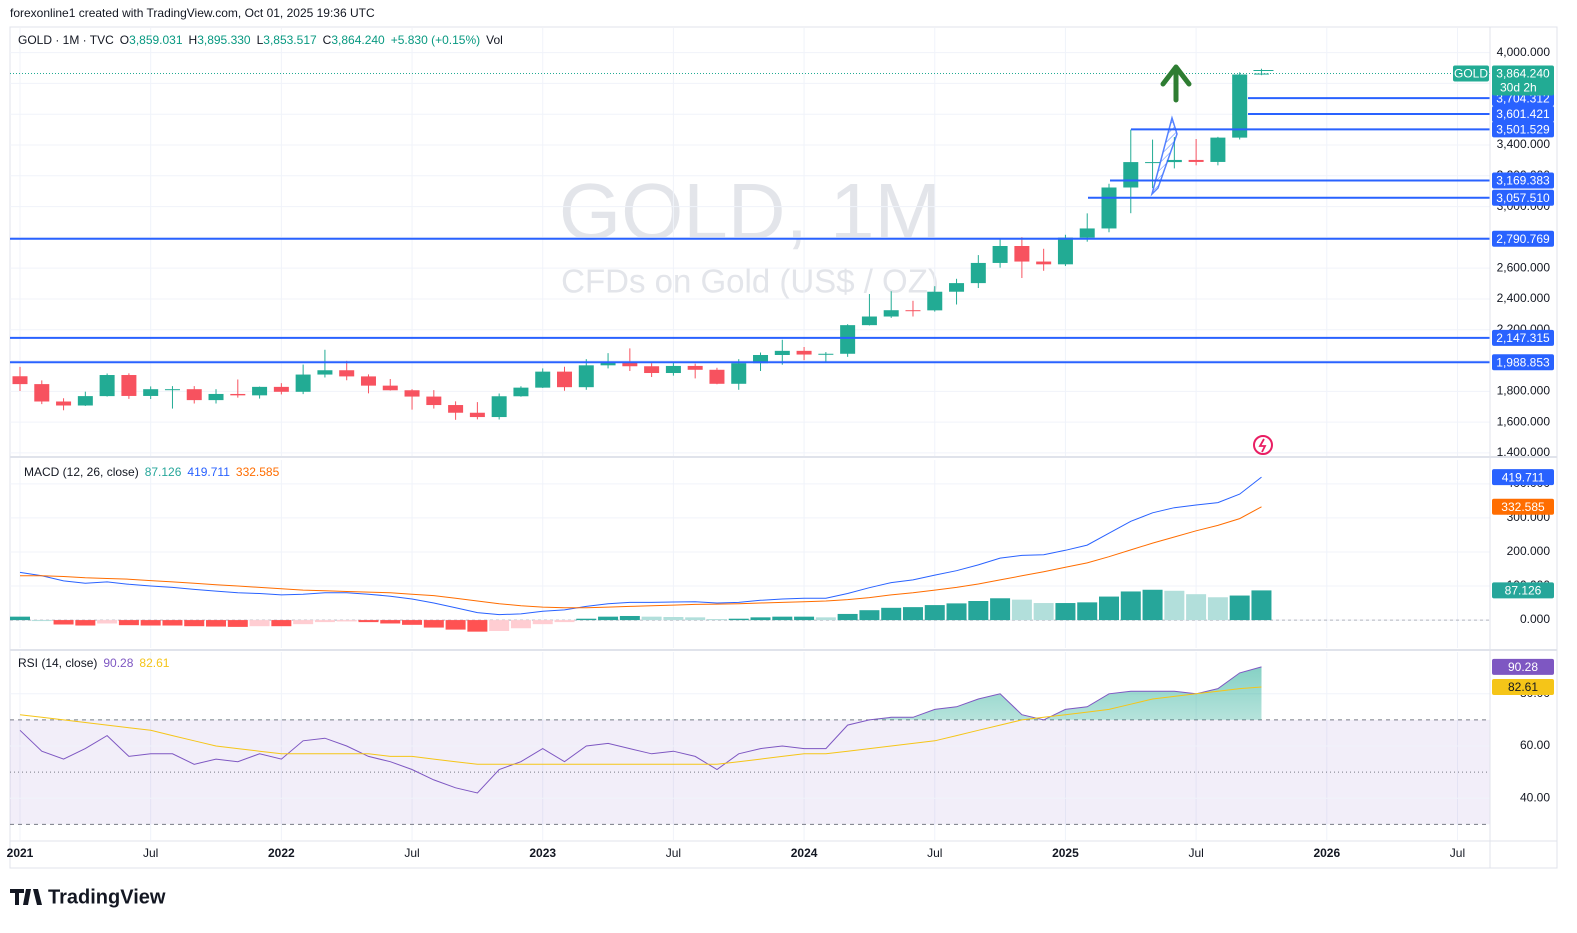  What do you see at coordinates (1535, 619) in the screenshot?
I see `y-tick-label: 0.000` at bounding box center [1535, 619].